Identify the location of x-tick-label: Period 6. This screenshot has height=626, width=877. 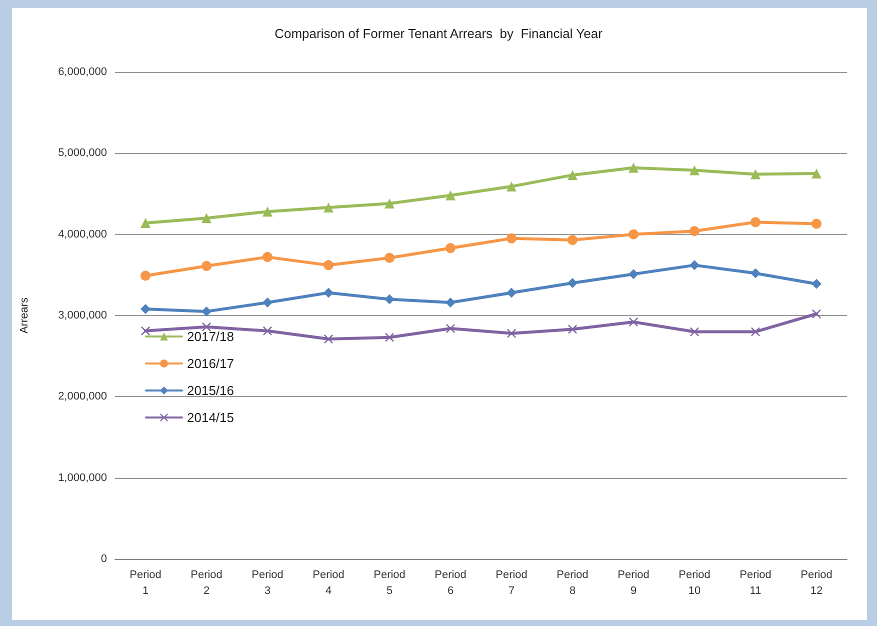
(450, 583).